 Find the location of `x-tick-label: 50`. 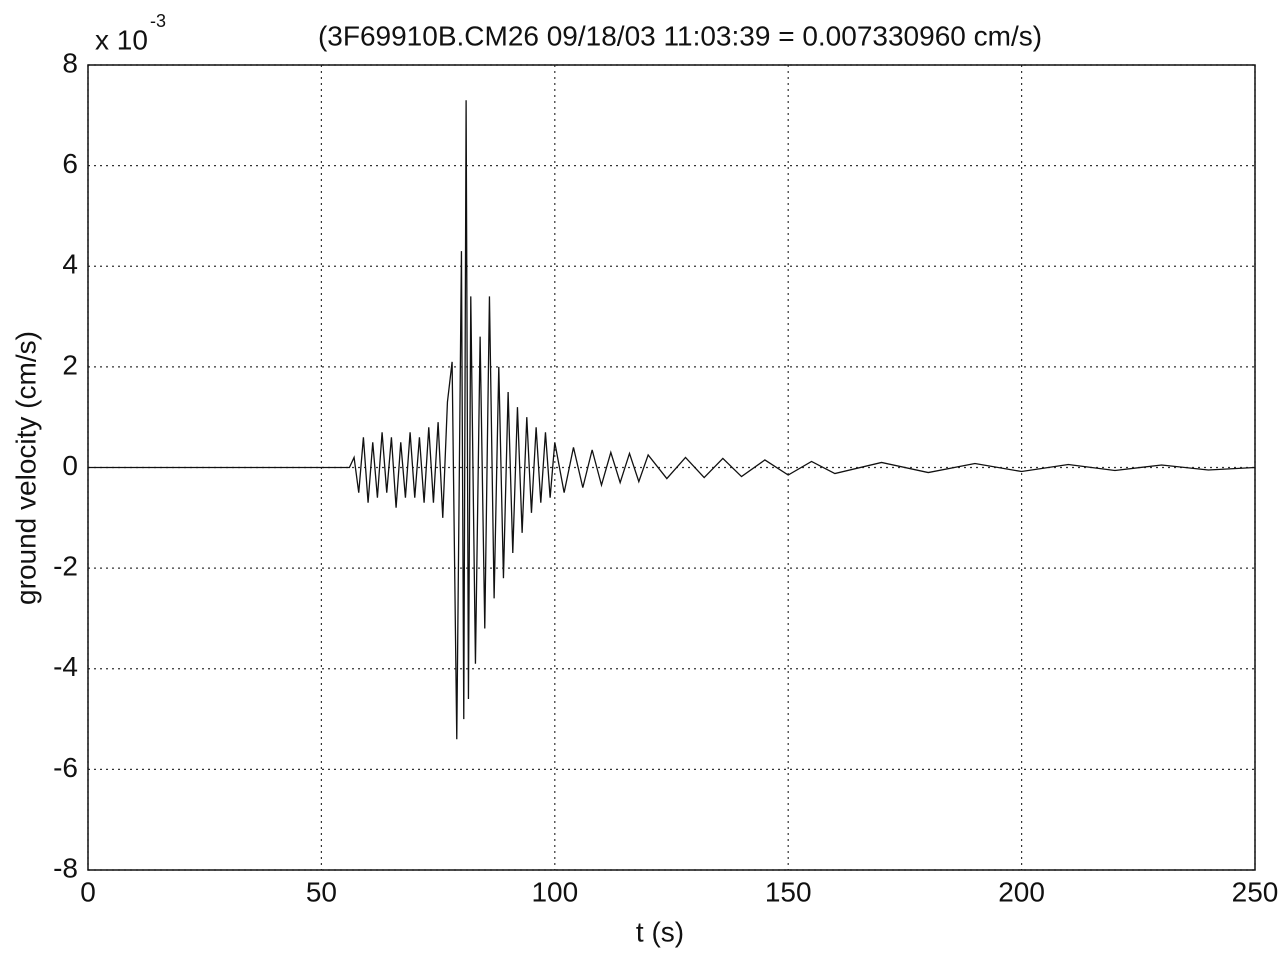

x-tick-label: 50 is located at coordinates (321, 891).